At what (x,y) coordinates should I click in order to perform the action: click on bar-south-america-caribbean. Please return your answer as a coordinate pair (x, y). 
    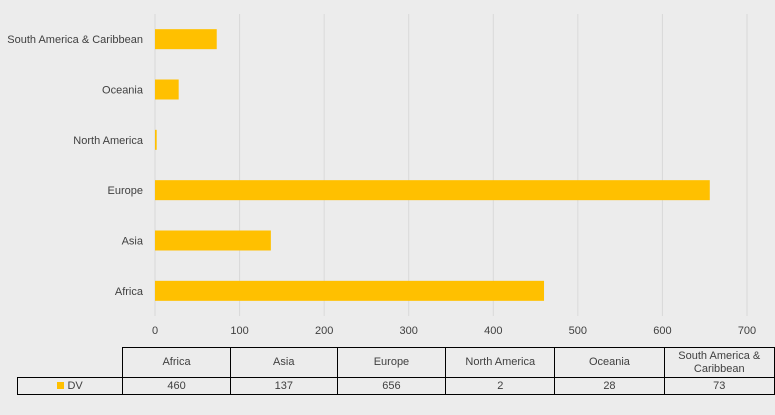
    Looking at the image, I should click on (186, 39).